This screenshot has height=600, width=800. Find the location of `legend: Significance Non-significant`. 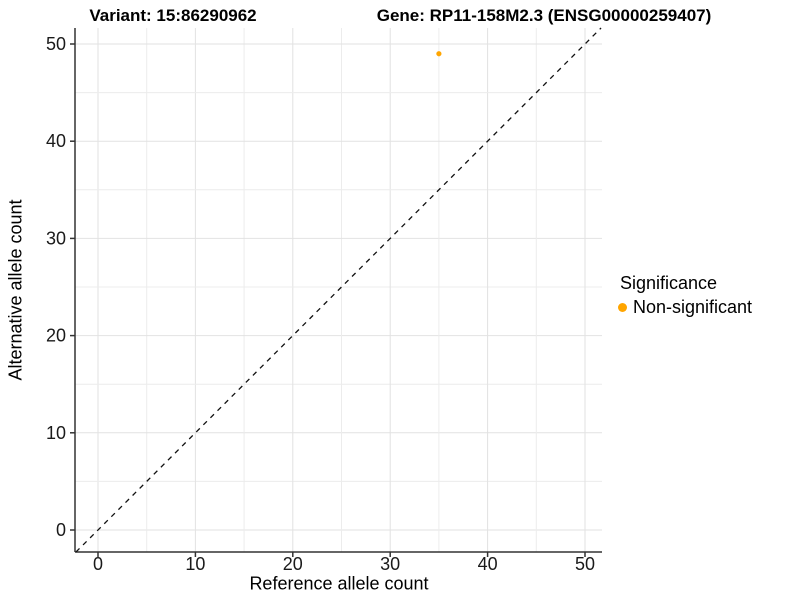

legend: Significance Non-significant is located at coordinates (685, 295).